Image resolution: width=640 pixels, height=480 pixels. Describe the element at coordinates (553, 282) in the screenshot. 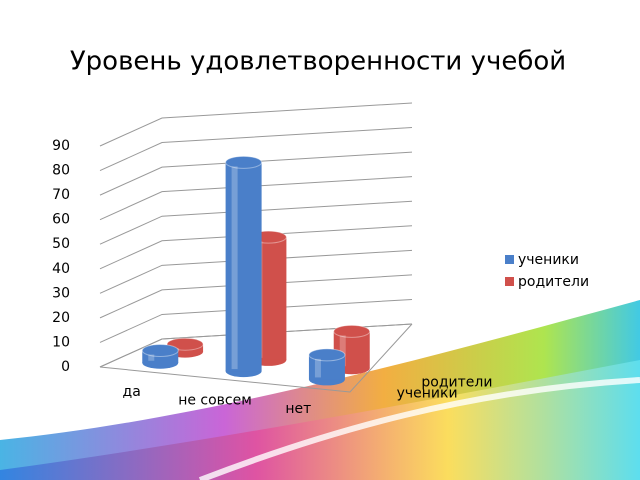

I see `legend-label: родители` at that location.